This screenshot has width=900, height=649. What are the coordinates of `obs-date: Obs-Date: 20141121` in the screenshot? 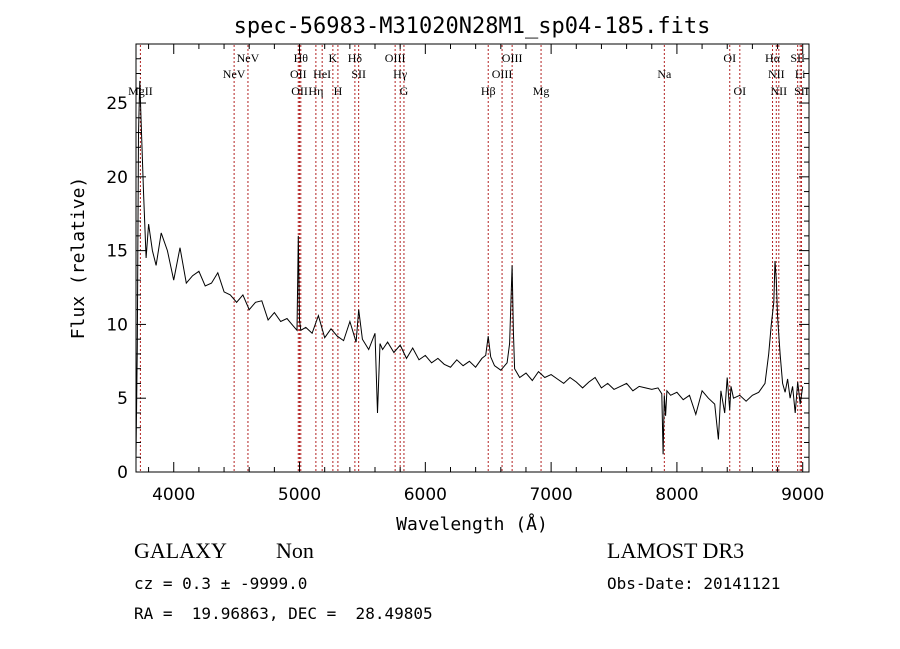 It's located at (694, 583).